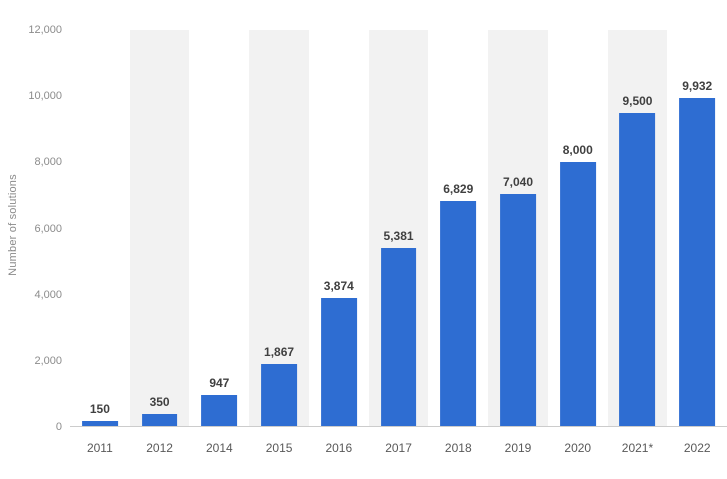  I want to click on chart-column: 6,829, so click(458, 228).